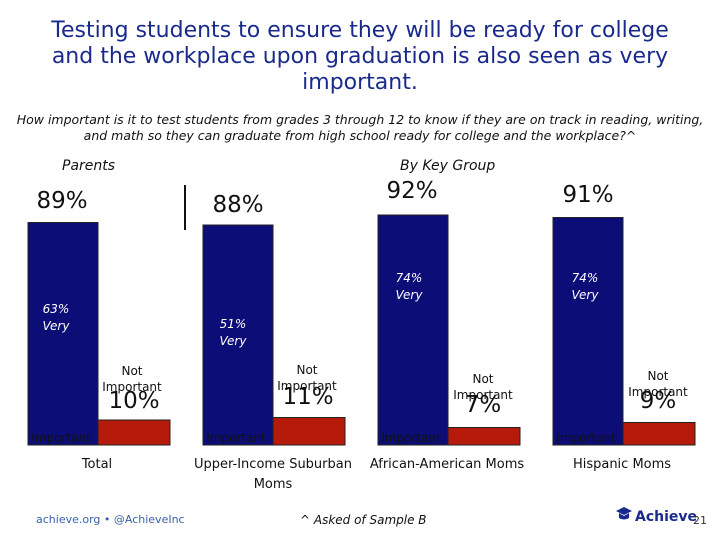  What do you see at coordinates (96, 464) in the screenshot?
I see `category-label-0: Total` at bounding box center [96, 464].